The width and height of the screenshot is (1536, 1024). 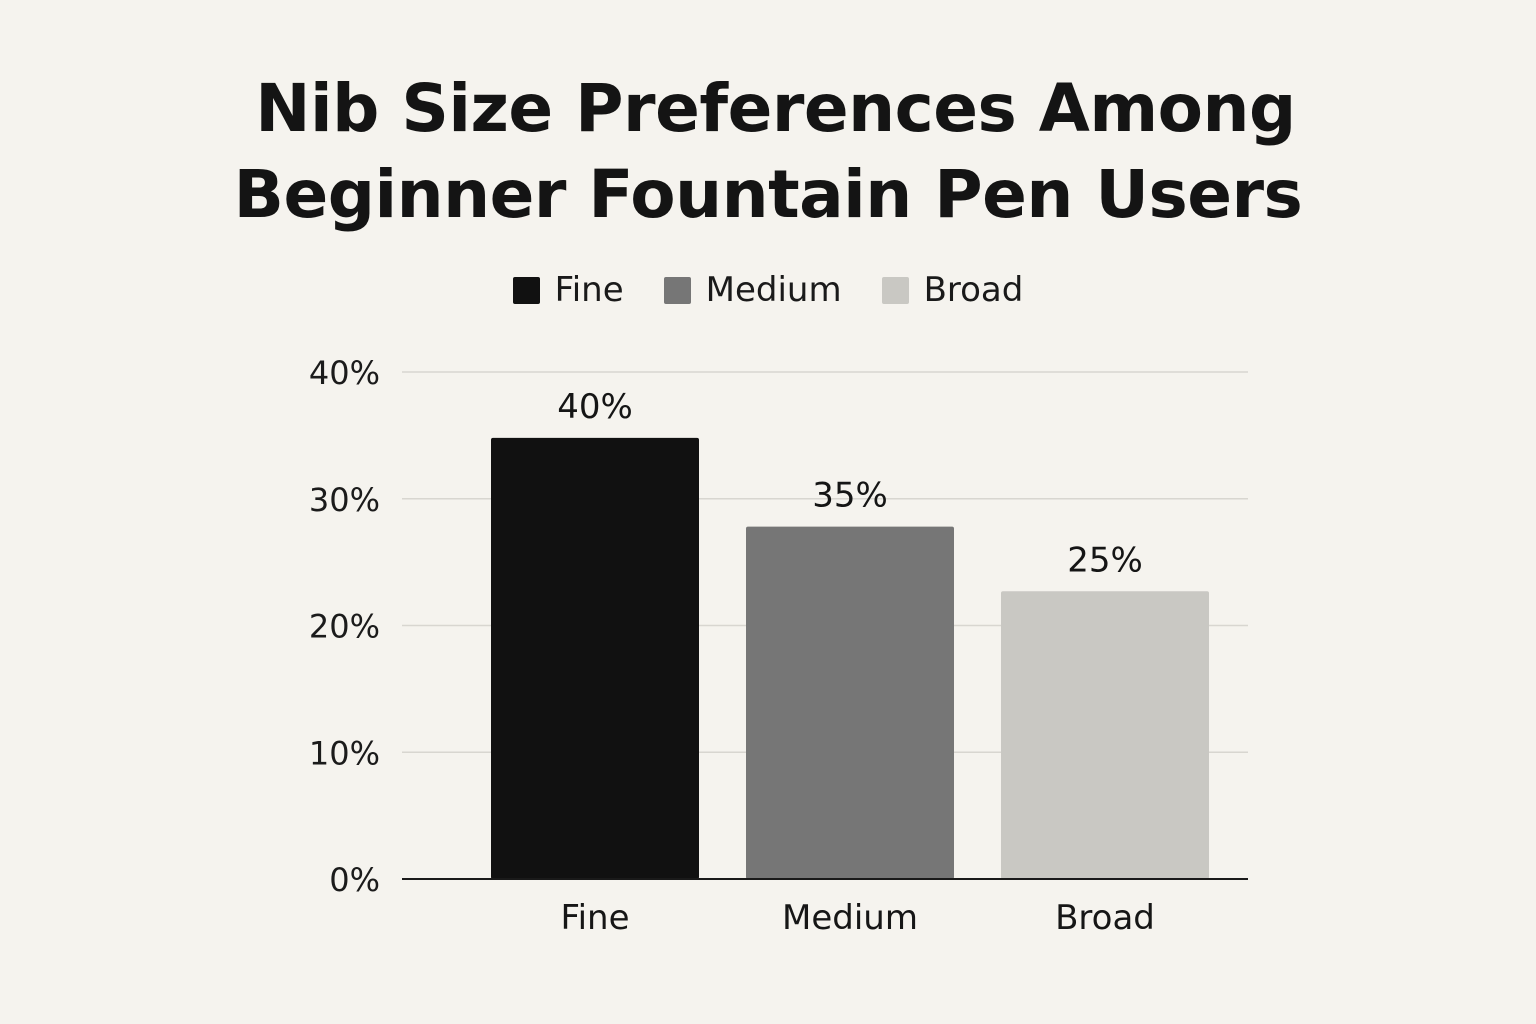 I want to click on y-tick-label: 20%, so click(x=344, y=627).